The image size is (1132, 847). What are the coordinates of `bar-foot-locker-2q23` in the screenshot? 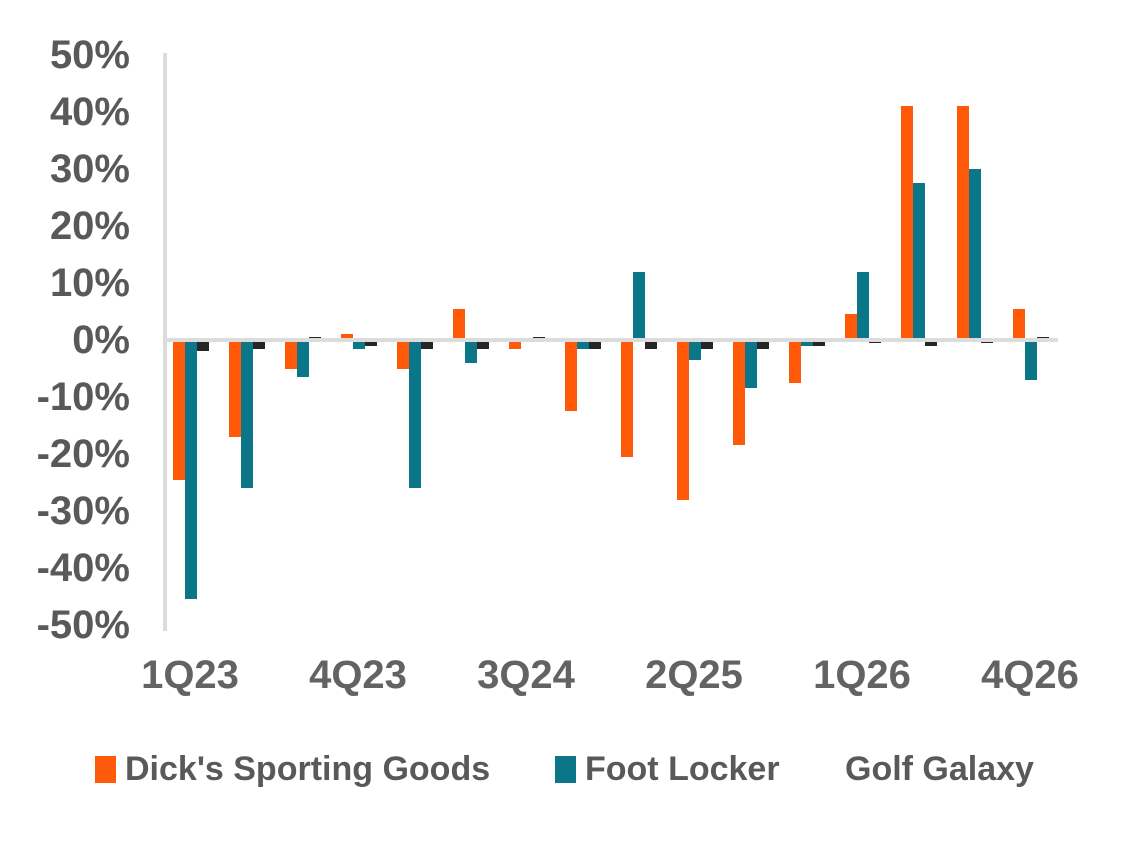 It's located at (247, 414).